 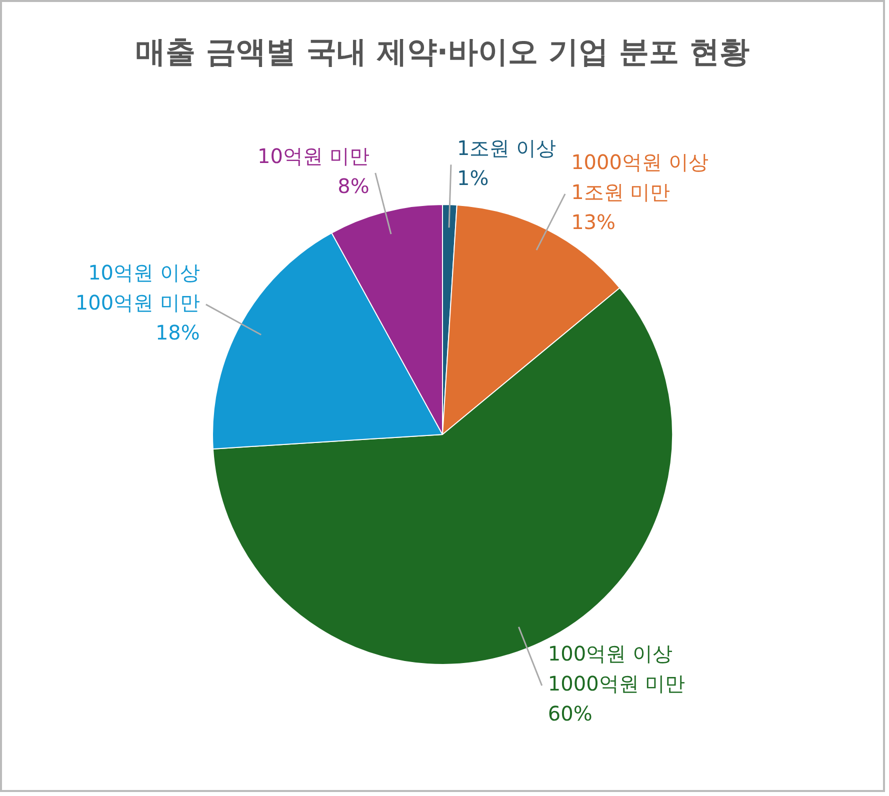 I want to click on data-label: 13%, so click(x=593, y=222).